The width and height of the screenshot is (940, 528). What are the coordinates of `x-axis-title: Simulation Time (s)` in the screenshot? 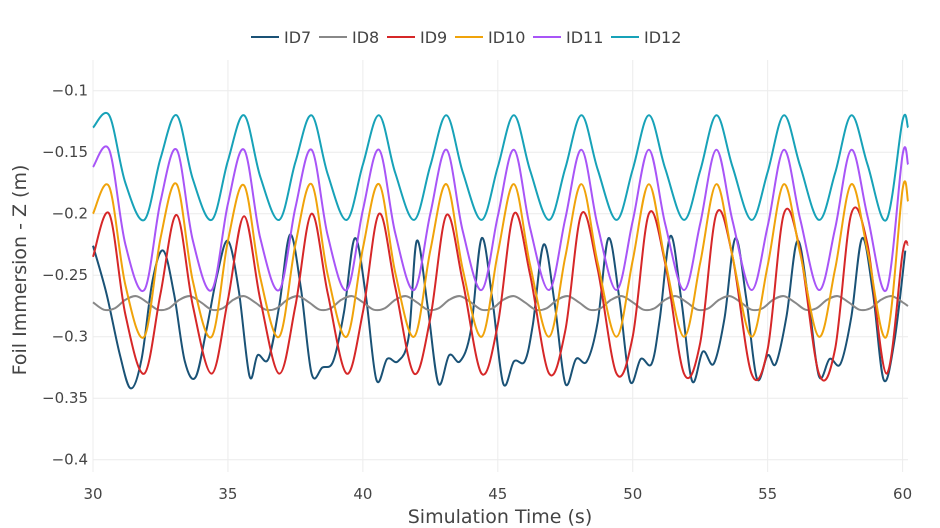 It's located at (500, 517).